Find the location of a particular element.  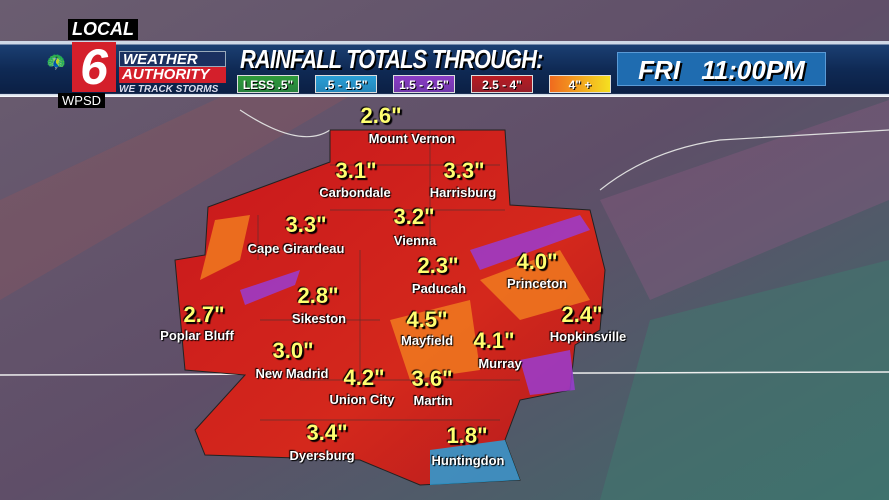

rainfall-value: 2.7" is located at coordinates (204, 314).